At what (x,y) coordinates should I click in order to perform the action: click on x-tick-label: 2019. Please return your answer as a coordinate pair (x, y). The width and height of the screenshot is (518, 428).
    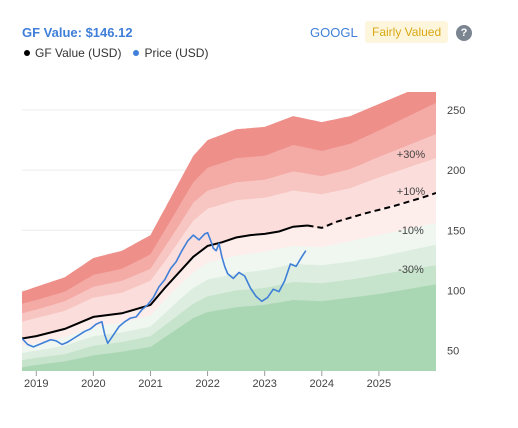
    Looking at the image, I should click on (36, 384).